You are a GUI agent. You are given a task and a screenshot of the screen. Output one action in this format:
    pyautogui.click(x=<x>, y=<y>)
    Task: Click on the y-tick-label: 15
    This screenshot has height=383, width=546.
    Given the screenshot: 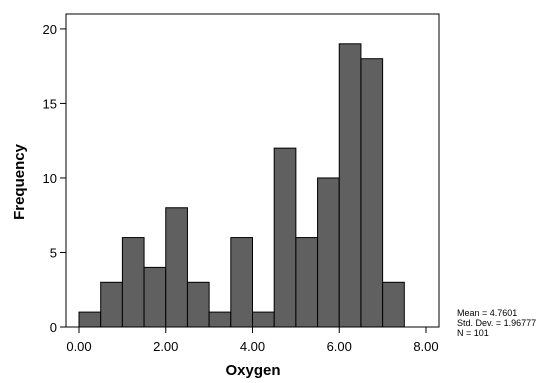 What is the action you would take?
    pyautogui.click(x=50, y=103)
    